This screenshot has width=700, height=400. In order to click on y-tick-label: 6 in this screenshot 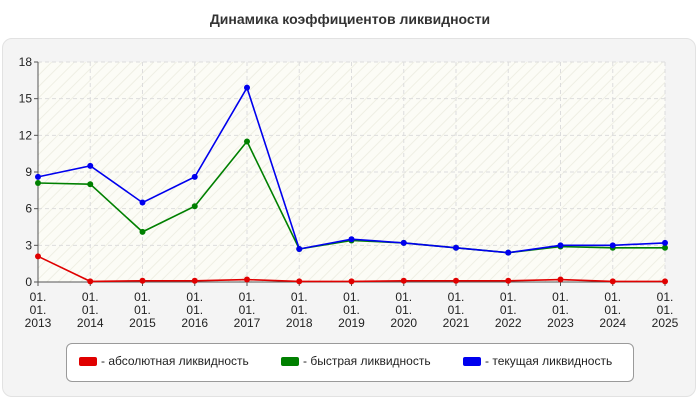, I will do `click(28, 209)`.